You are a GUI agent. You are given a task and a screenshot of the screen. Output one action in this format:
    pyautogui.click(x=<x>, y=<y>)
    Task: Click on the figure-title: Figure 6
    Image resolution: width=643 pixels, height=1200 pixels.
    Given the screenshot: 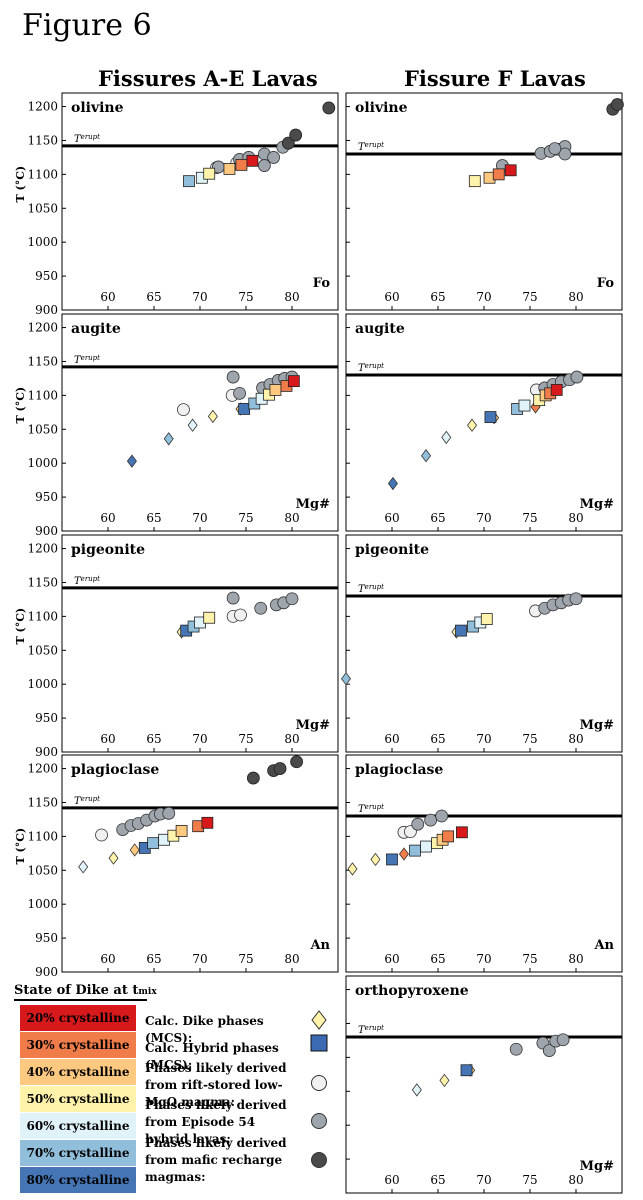 What is the action you would take?
    pyautogui.click(x=87, y=25)
    